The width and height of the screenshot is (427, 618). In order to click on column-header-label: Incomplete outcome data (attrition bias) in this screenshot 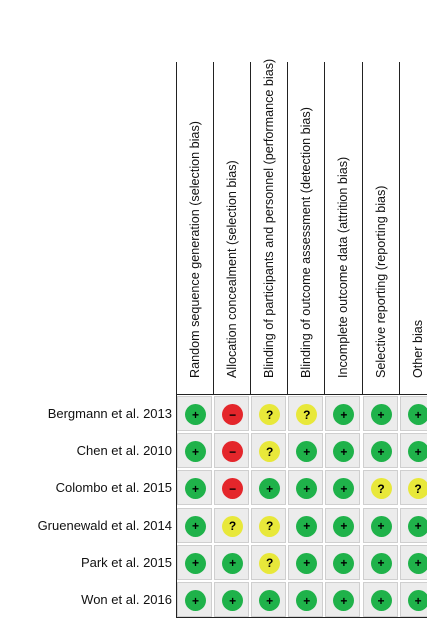, I will do `click(343, 267)`.